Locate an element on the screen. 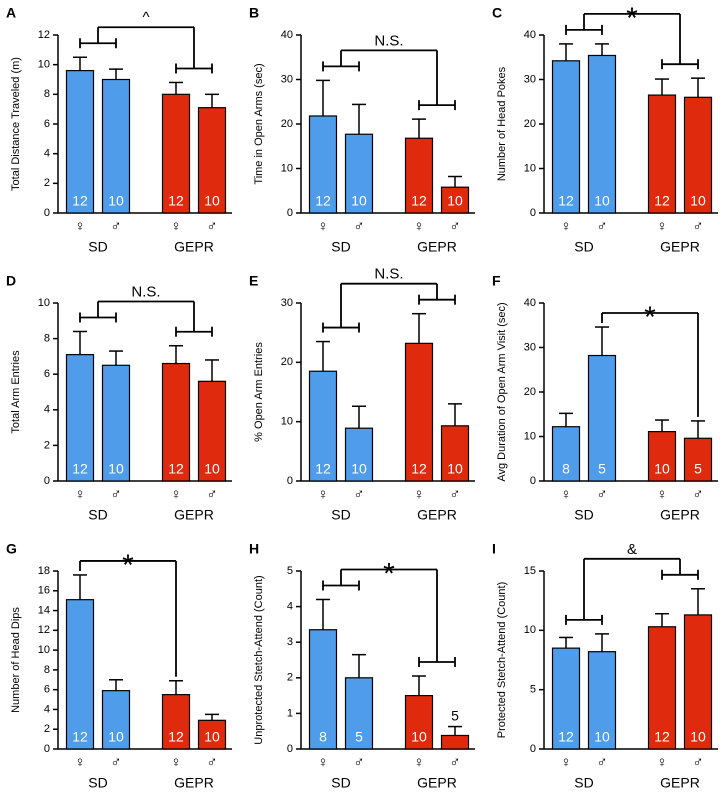  y-axis-label: Total Arm Entries is located at coordinates (16, 392).